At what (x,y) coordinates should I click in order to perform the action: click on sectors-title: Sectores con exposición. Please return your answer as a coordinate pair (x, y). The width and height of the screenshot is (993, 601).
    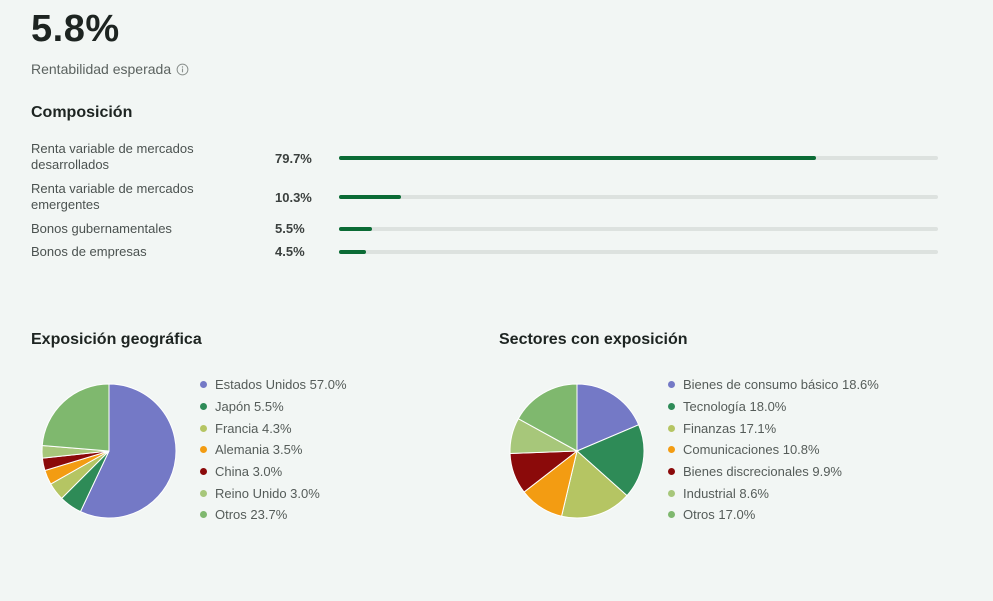
    Looking at the image, I should click on (593, 339).